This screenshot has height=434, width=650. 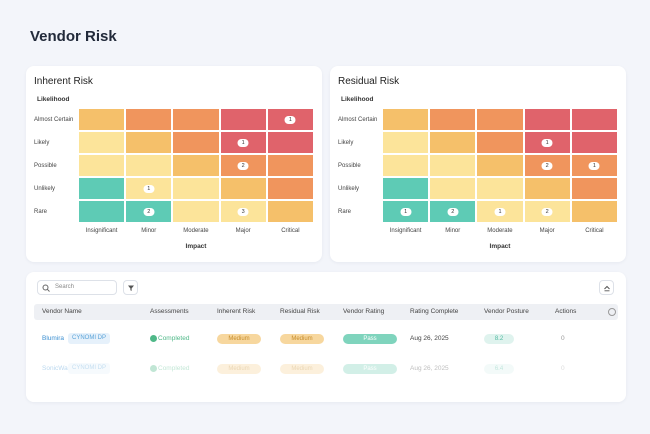 What do you see at coordinates (499, 369) in the screenshot?
I see `vendor-posture-pill: 6.4` at bounding box center [499, 369].